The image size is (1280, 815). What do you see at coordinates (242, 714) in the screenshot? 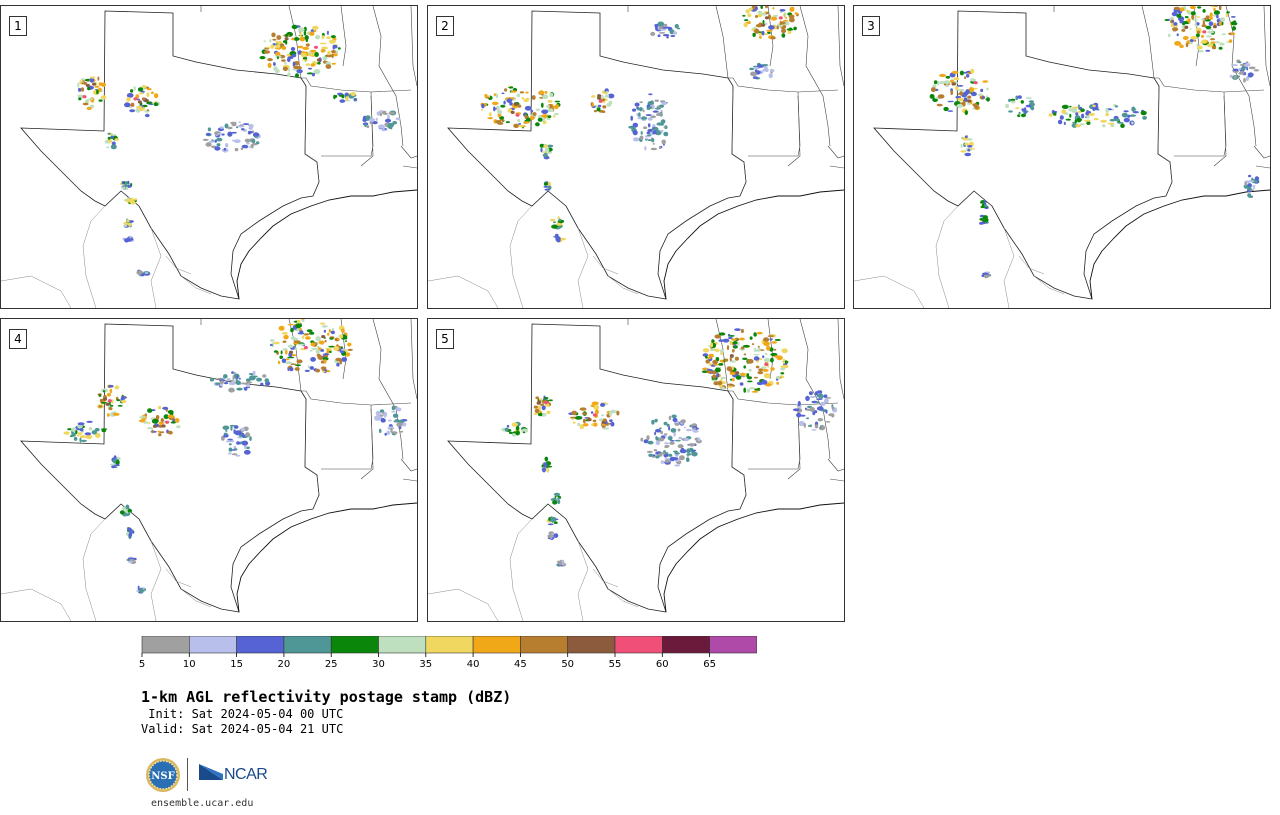
I see `init-time: Init: Sat 2024-05-04 00 UTC` at bounding box center [242, 714].